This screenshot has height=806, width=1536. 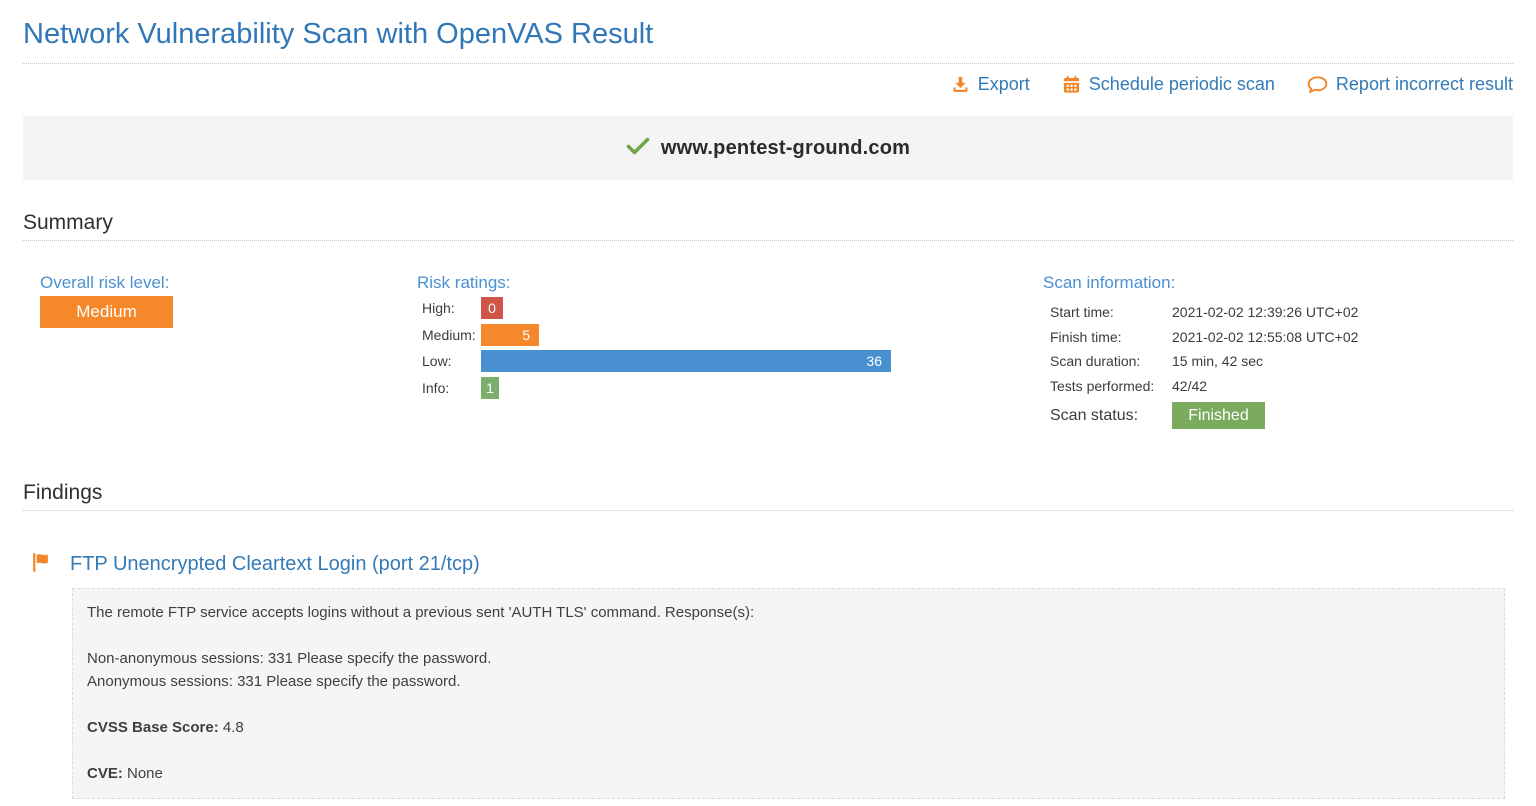 I want to click on report-incorrect-result-button: Report incorrect result, so click(x=1410, y=84).